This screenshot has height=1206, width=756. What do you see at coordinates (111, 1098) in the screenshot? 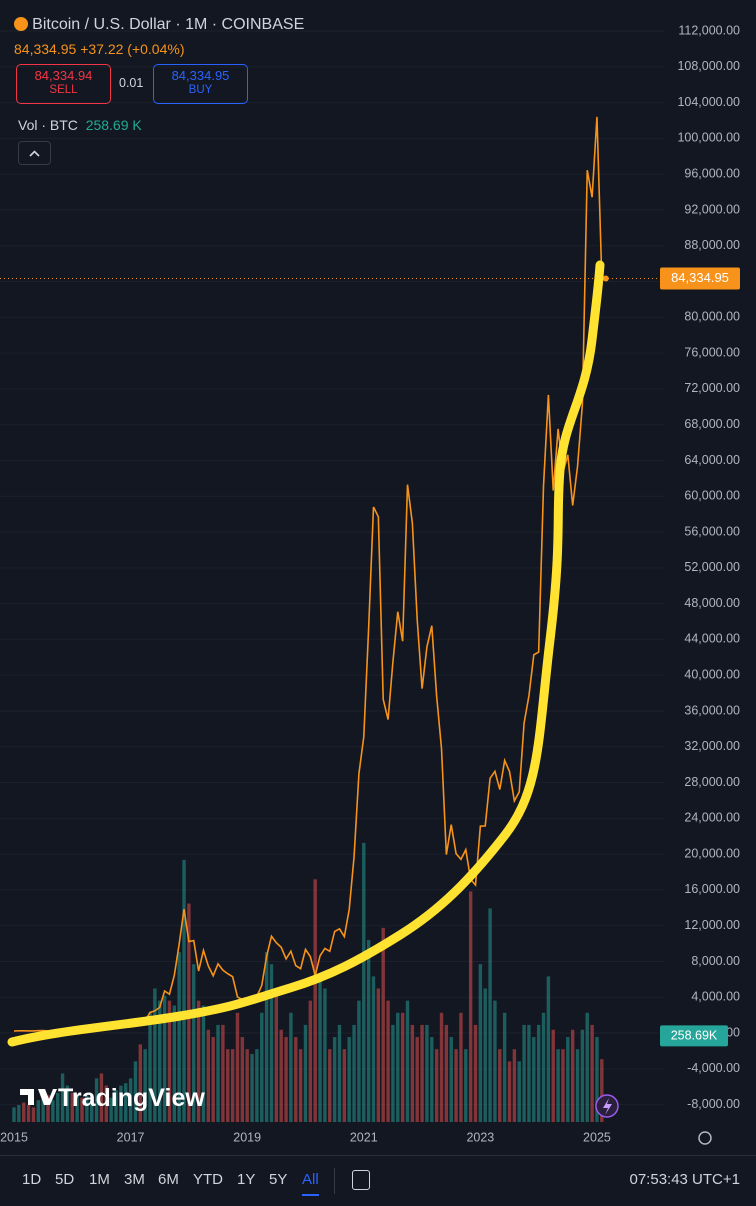
I see `logo: TradingView` at bounding box center [111, 1098].